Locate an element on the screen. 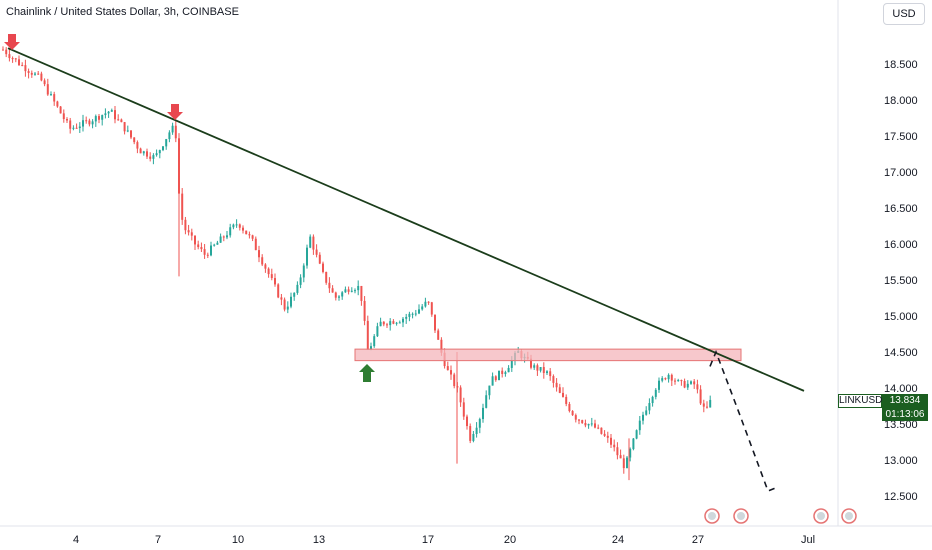 The image size is (932, 550). price-tag-value: 13.834 is located at coordinates (905, 401).